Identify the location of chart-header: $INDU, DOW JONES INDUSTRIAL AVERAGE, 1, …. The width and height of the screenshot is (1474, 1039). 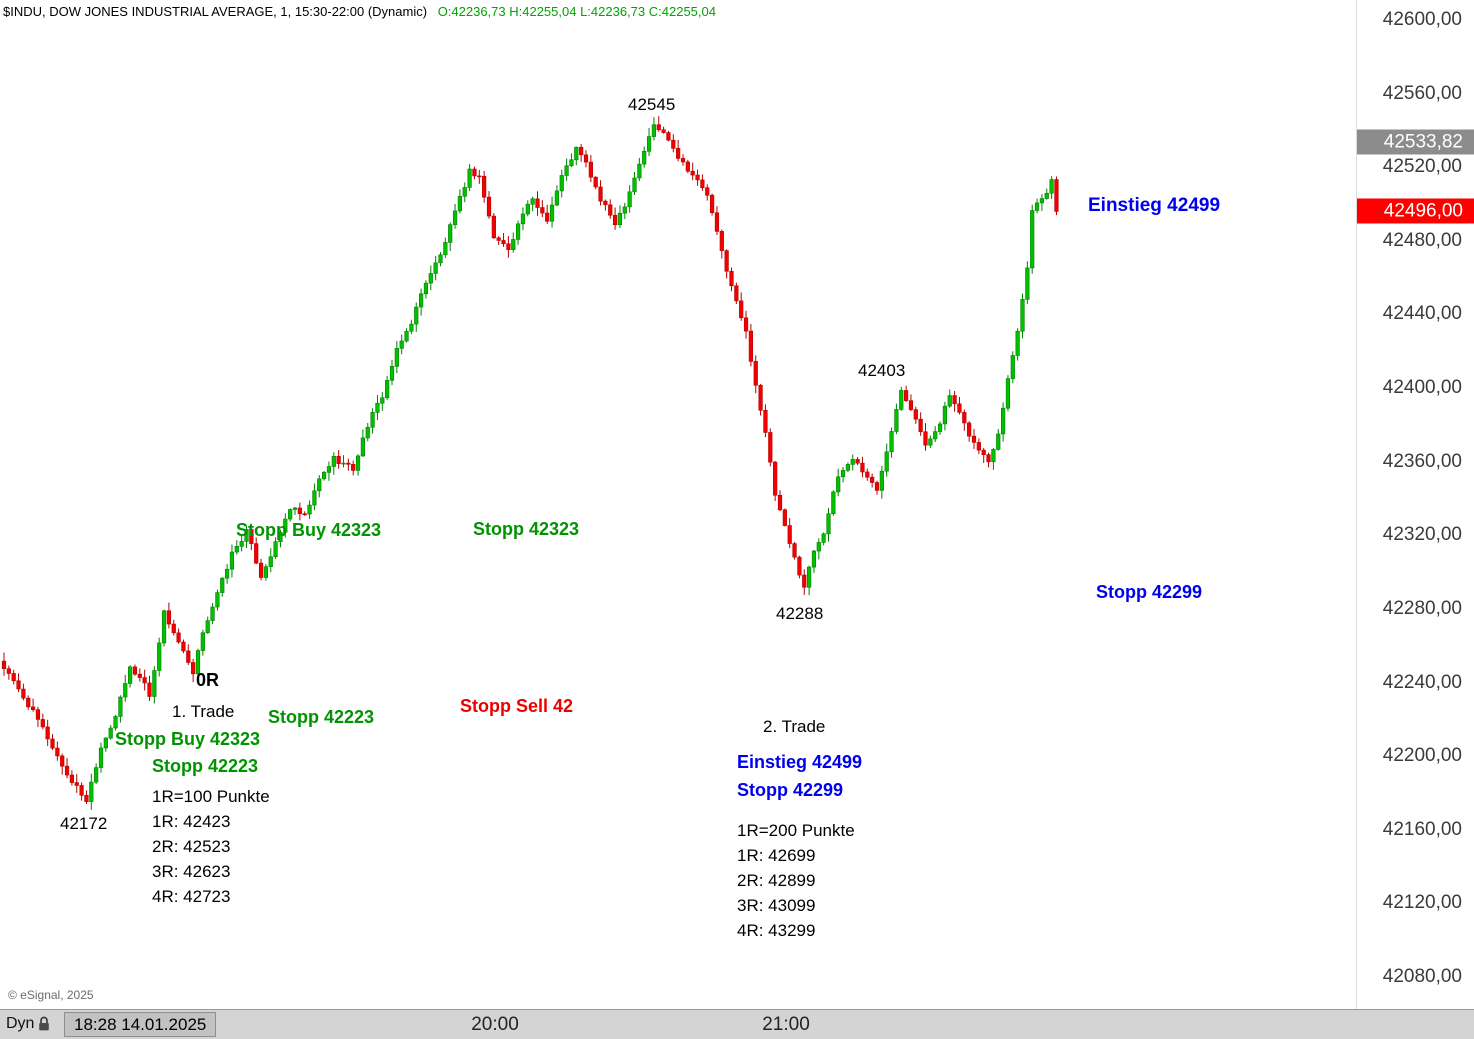
(359, 11).